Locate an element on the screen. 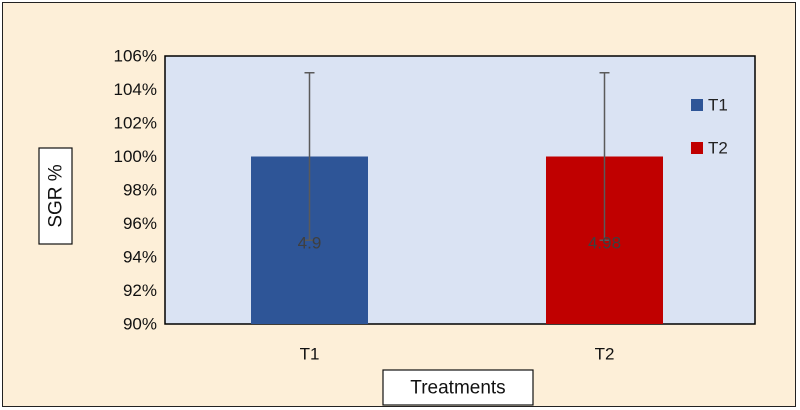 Image resolution: width=800 pixels, height=410 pixels. legend-label-t2: T2 is located at coordinates (718, 148).